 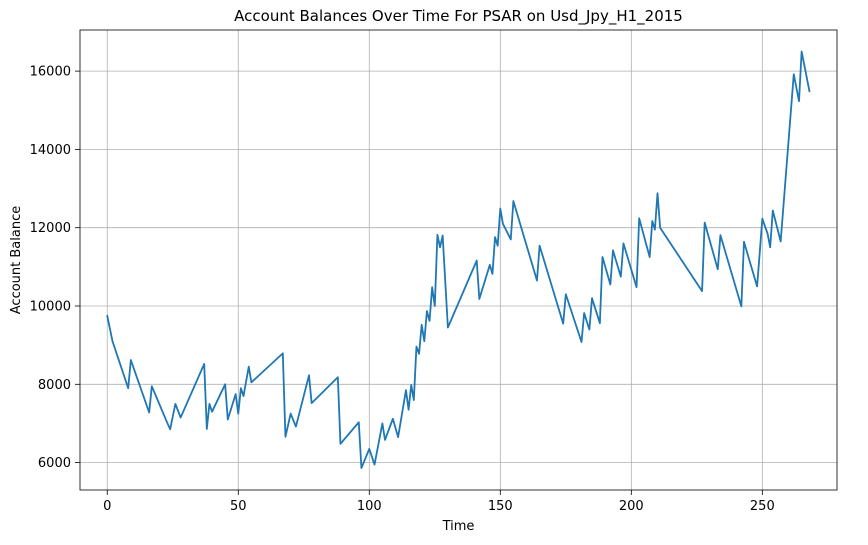 What do you see at coordinates (54, 463) in the screenshot?
I see `y-tick-label: 6000` at bounding box center [54, 463].